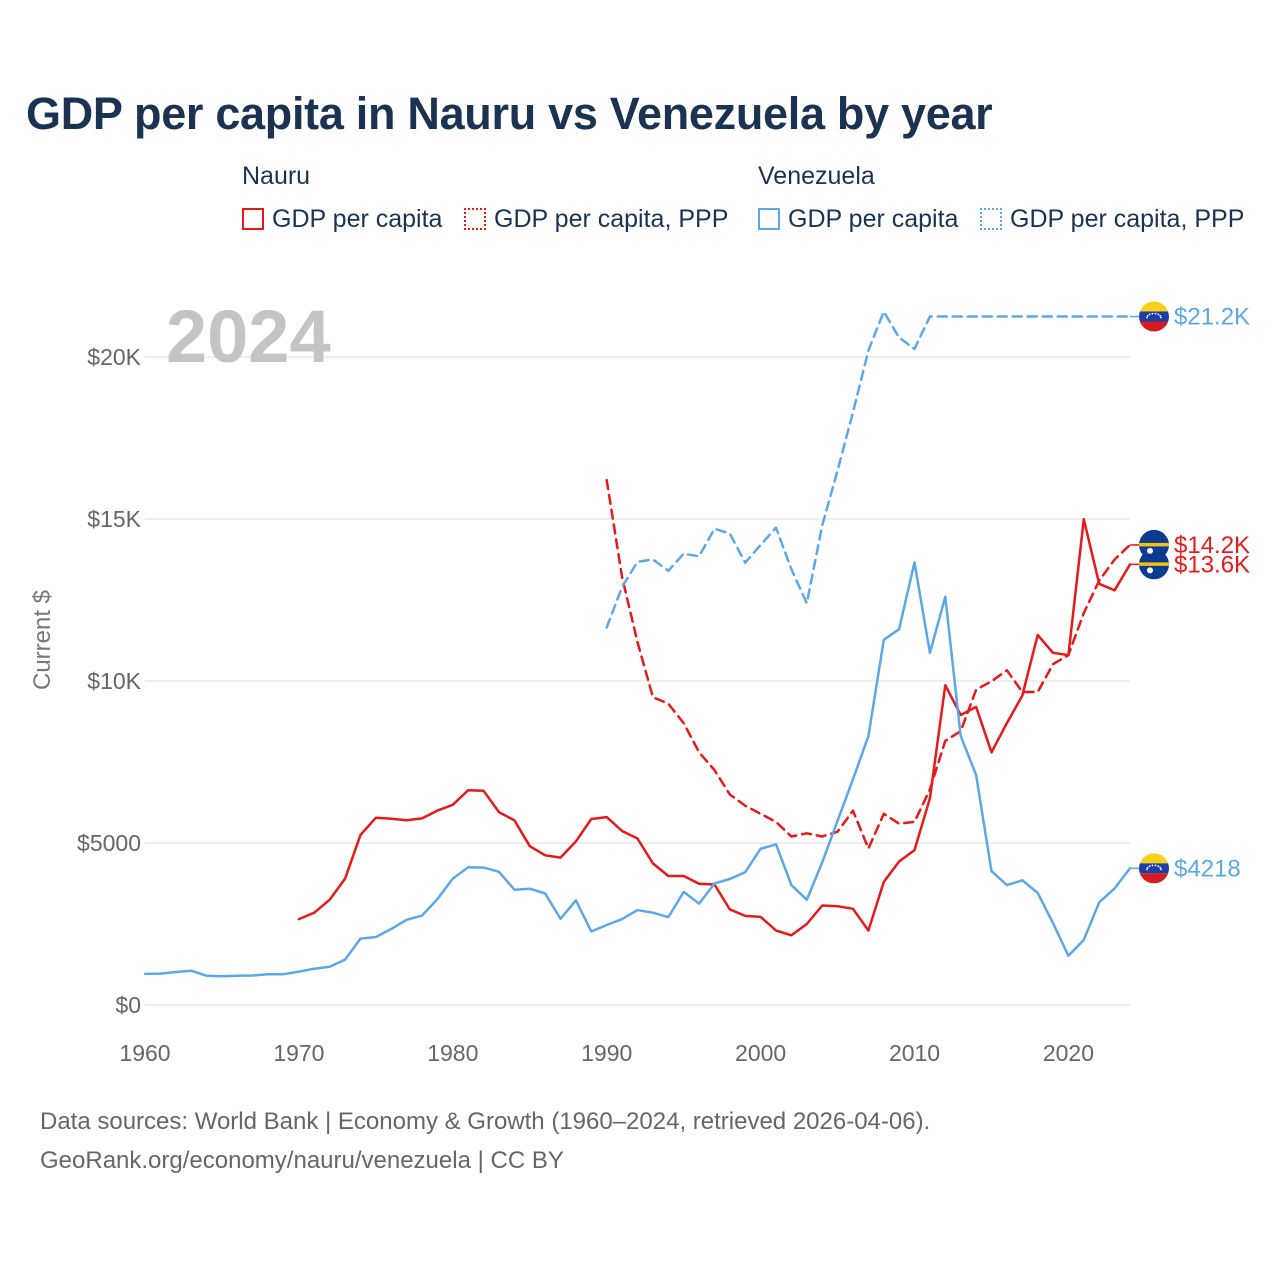 The width and height of the screenshot is (1280, 1280). What do you see at coordinates (991, 219) in the screenshot?
I see `legend-swatch-dotted-blue` at bounding box center [991, 219].